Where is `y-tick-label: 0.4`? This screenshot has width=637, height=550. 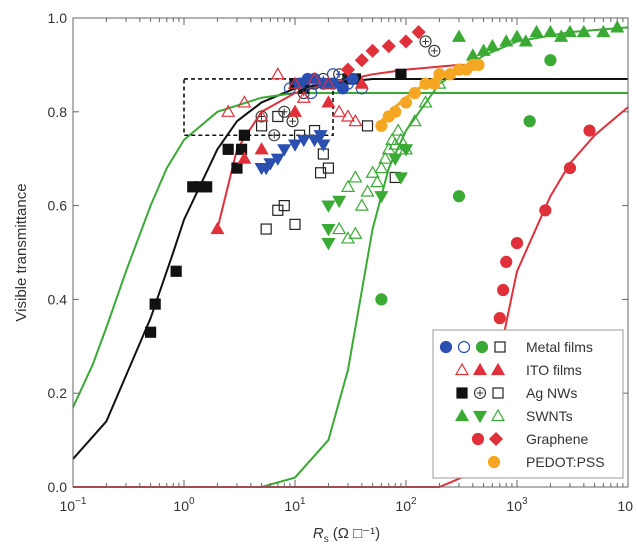 y-tick-label: 0.4 is located at coordinates (58, 299).